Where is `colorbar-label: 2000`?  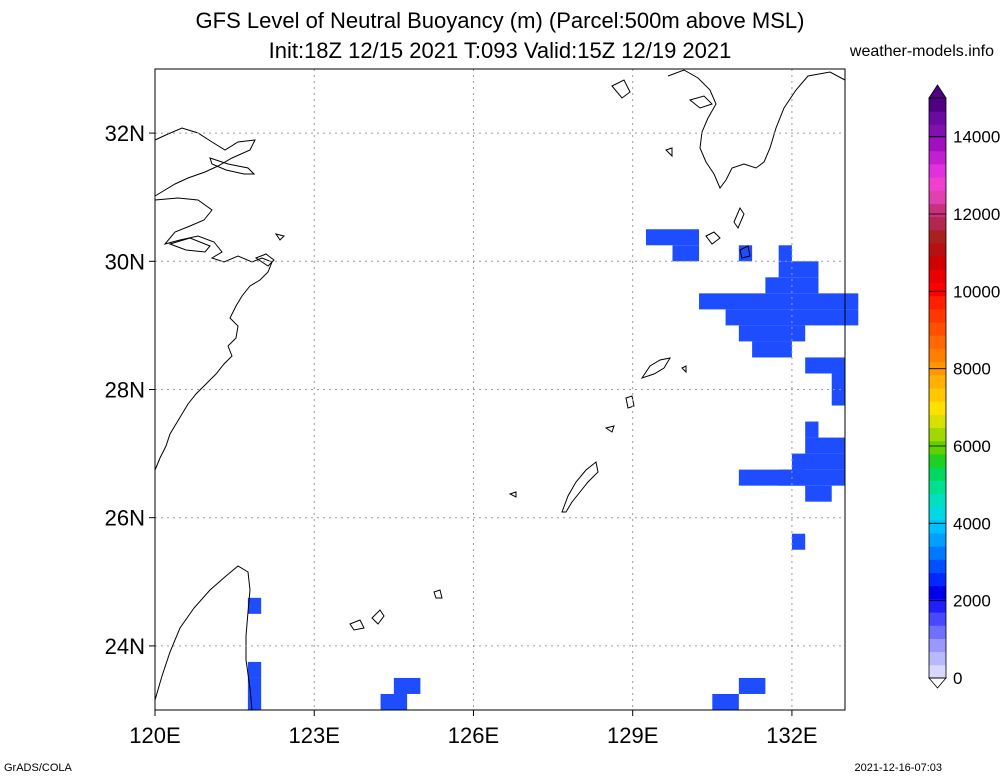
colorbar-label: 2000 is located at coordinates (972, 601).